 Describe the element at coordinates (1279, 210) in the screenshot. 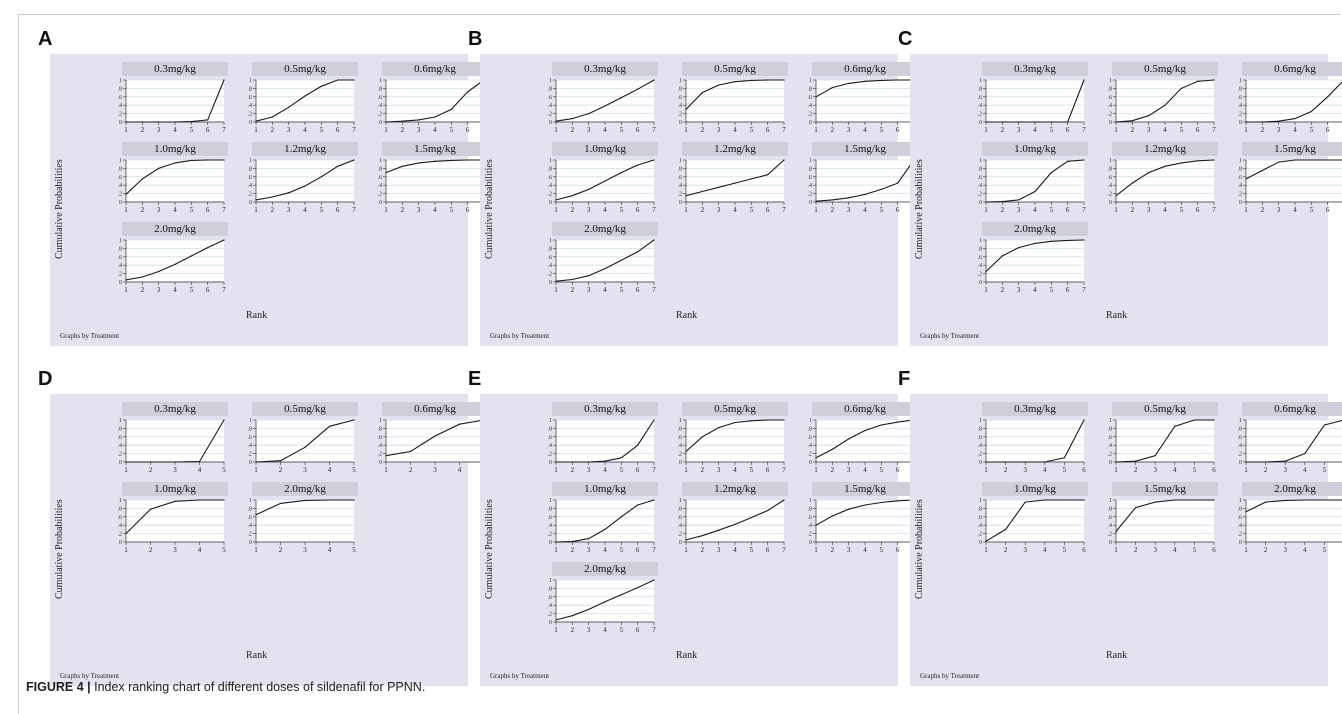

I see `x-tick-label: 3` at that location.